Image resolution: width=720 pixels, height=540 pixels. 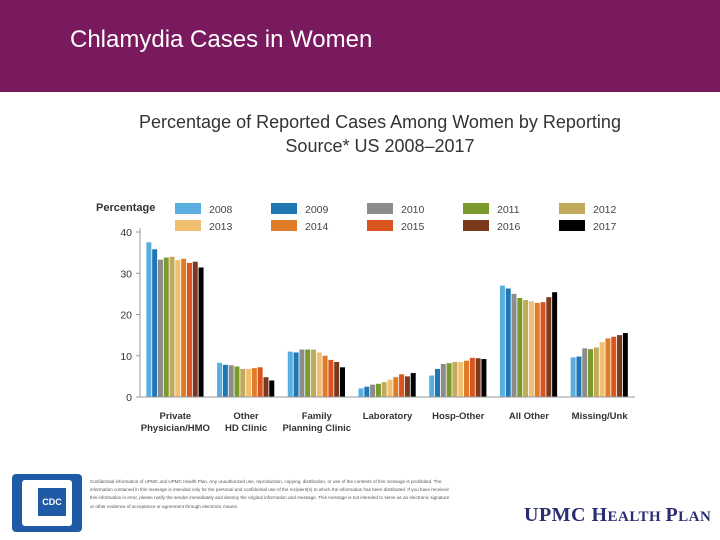 What do you see at coordinates (600, 416) in the screenshot?
I see `category-label: Missing/Unk` at bounding box center [600, 416].